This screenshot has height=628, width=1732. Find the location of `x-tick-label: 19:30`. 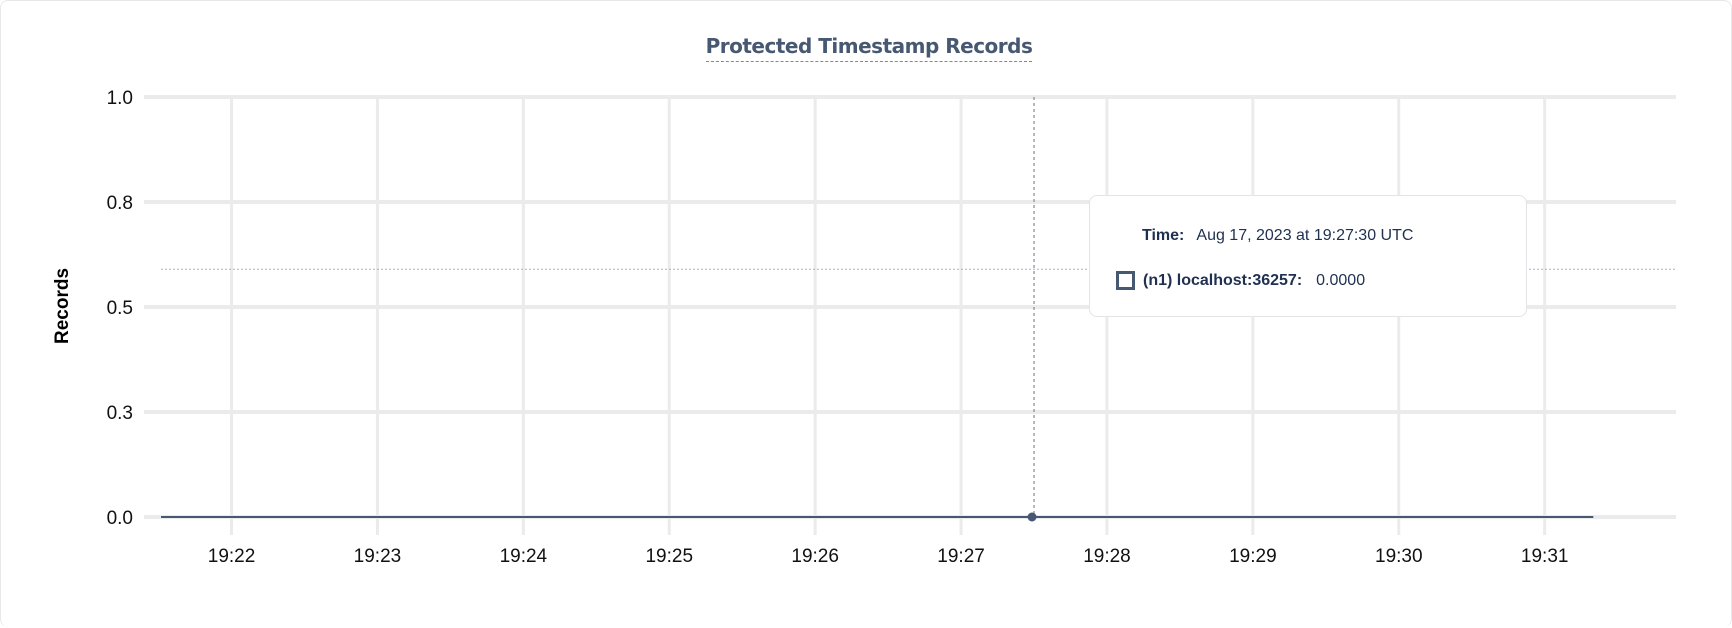

x-tick-label: 19:30 is located at coordinates (1399, 556).